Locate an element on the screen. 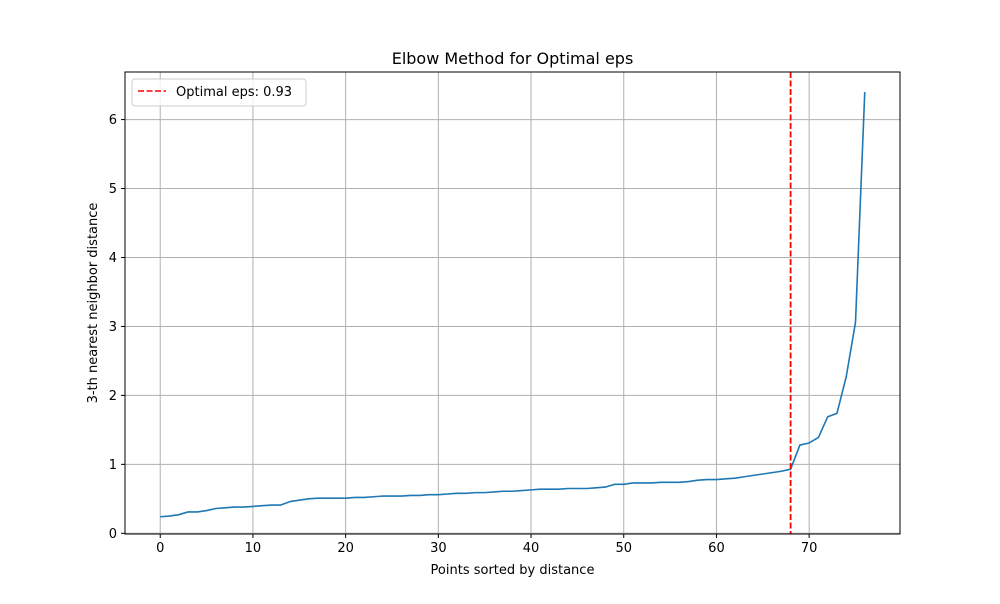 The width and height of the screenshot is (1000, 604). x-tick-label: 40 is located at coordinates (531, 548).